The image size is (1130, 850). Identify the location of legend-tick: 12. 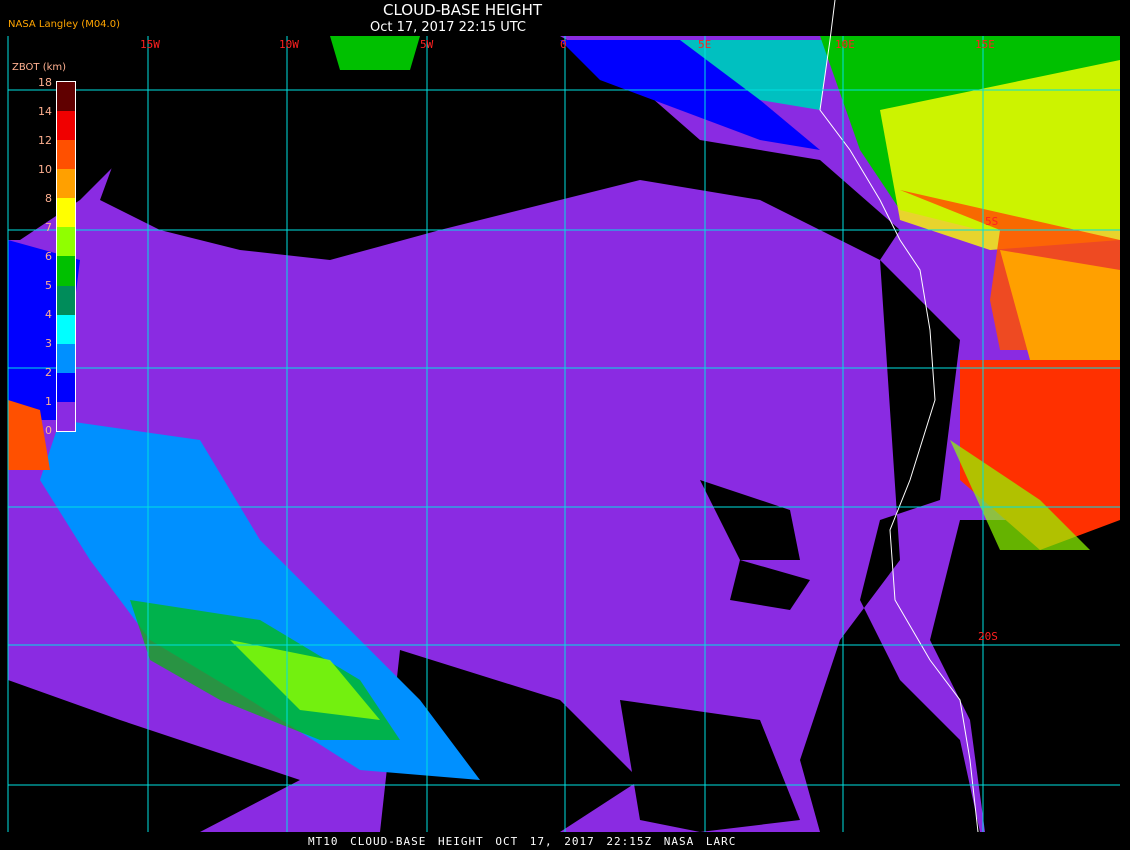
(45, 140).